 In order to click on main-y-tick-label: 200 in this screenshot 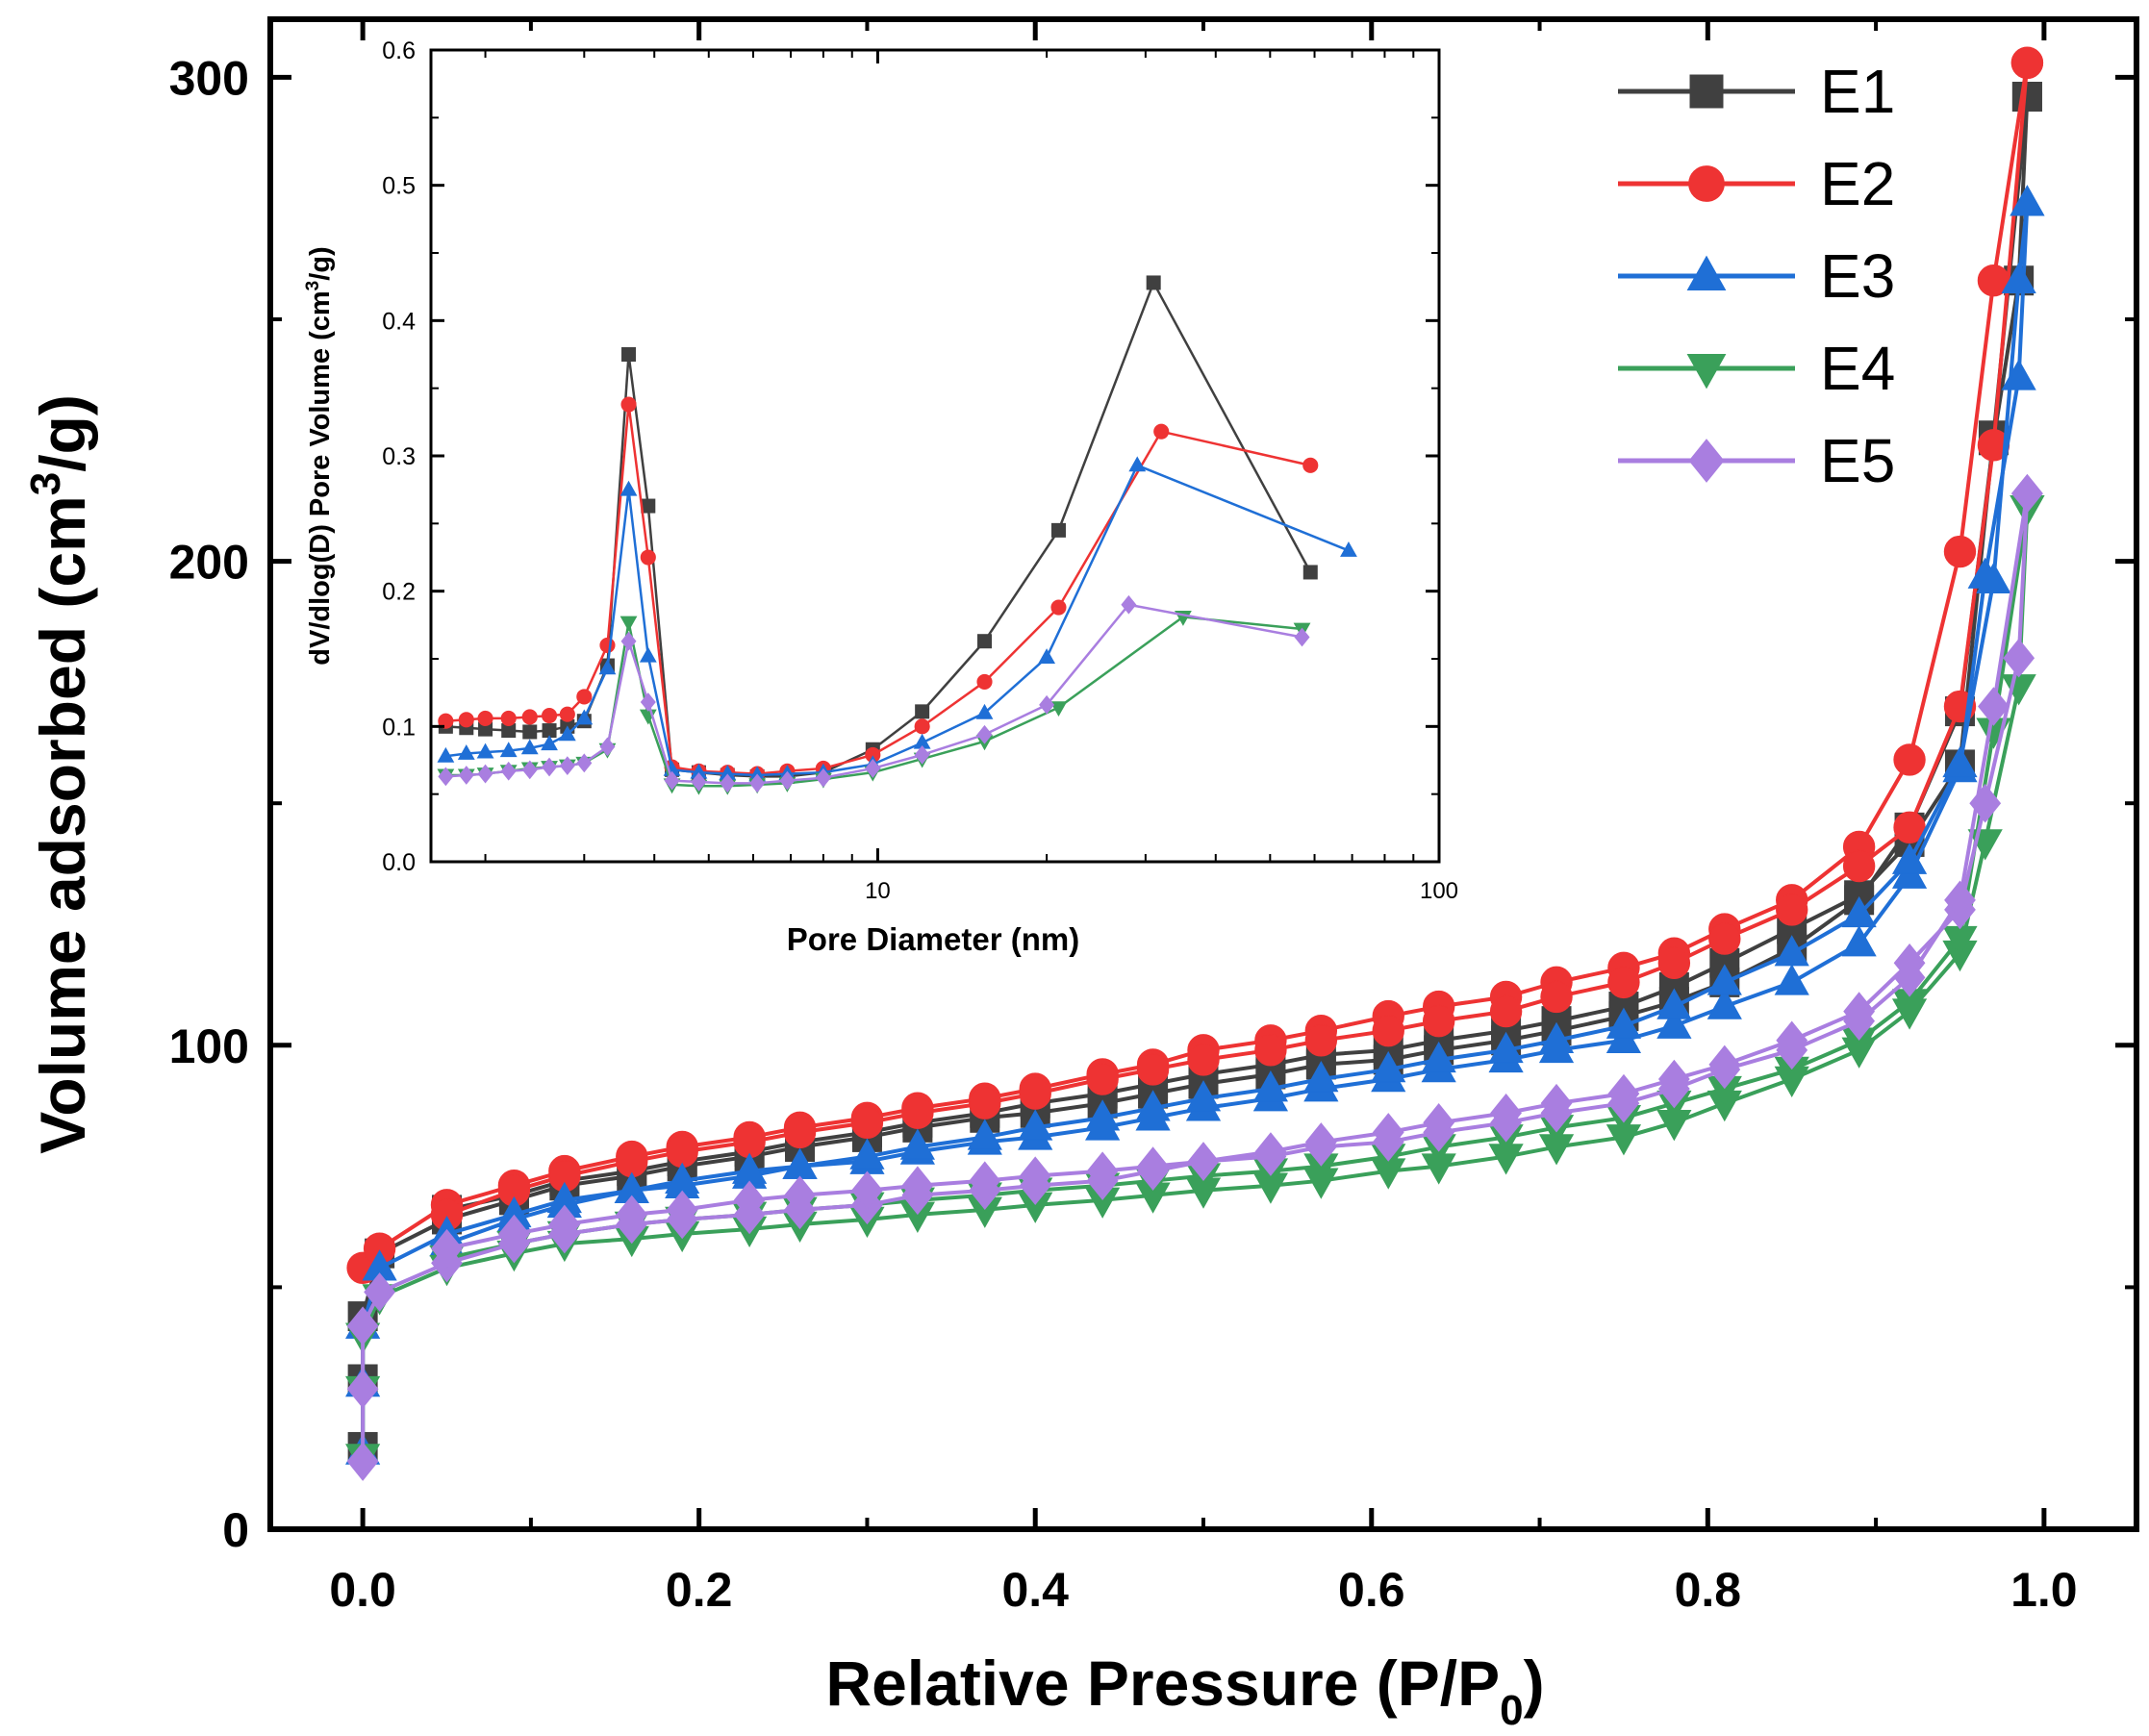, I will do `click(209, 563)`.